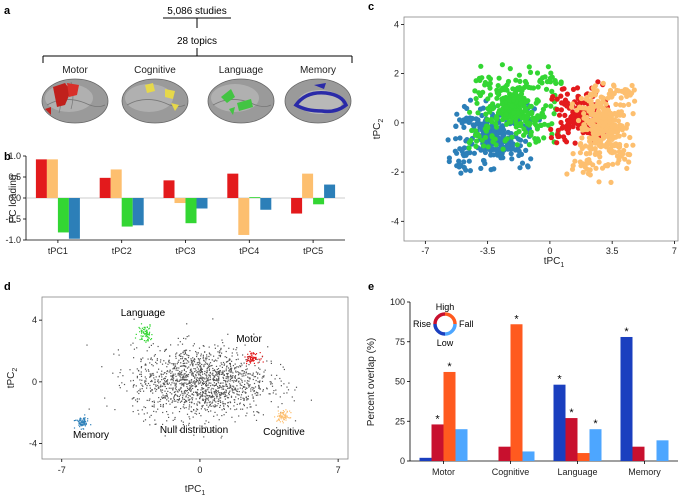 Image resolution: width=685 pixels, height=497 pixels. I want to click on annotation-null-distribution: Null distribution, so click(194, 430).